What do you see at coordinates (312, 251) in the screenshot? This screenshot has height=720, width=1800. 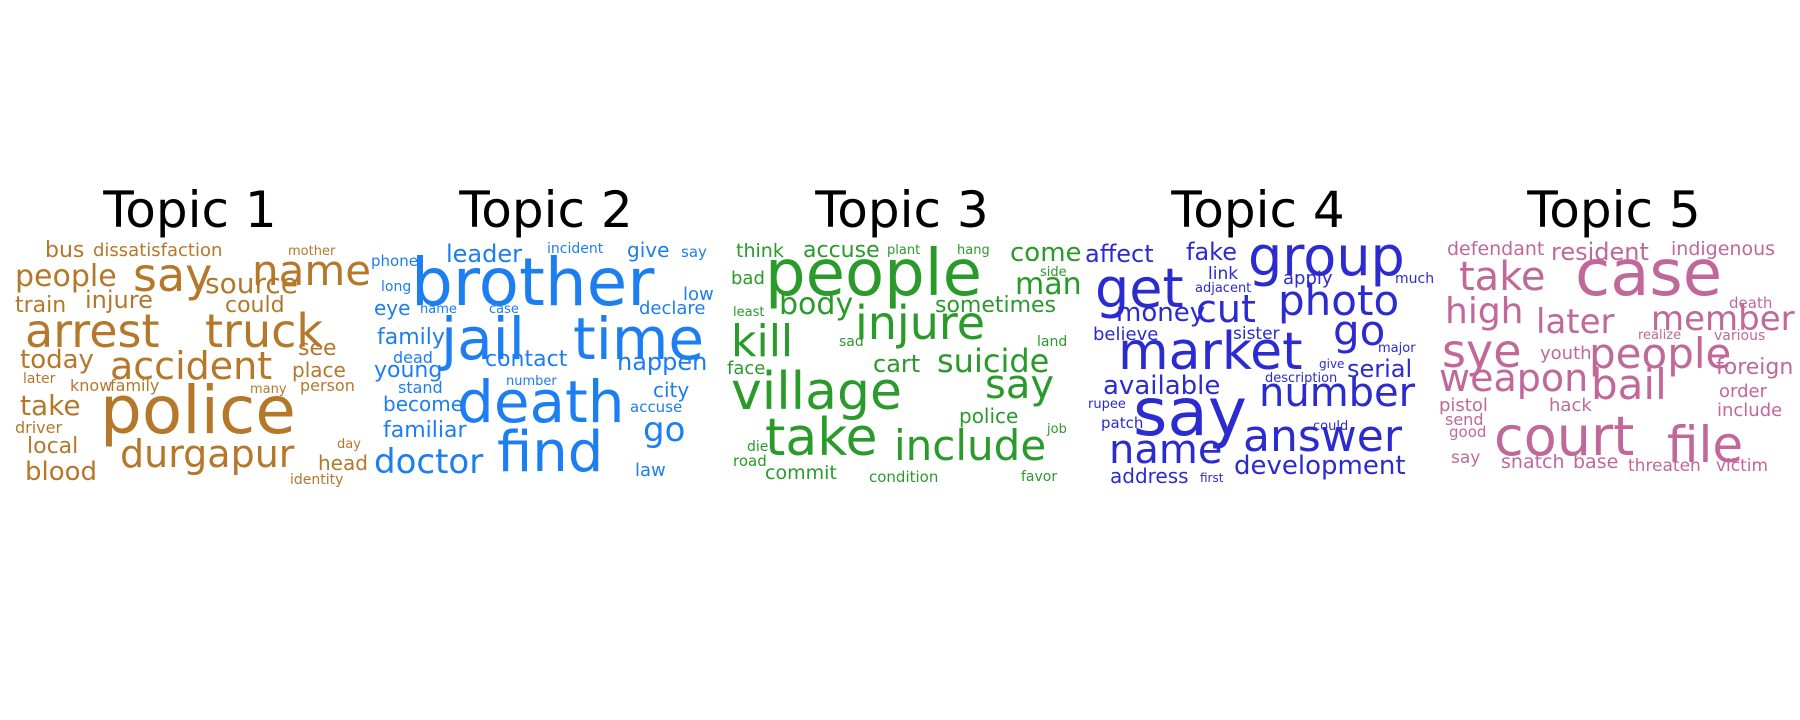 I see `word: mother` at bounding box center [312, 251].